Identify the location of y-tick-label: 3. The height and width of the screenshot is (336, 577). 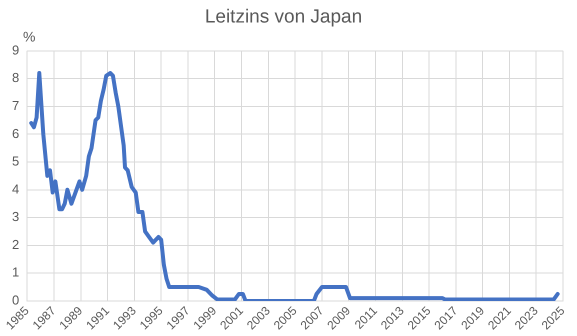
(16, 216).